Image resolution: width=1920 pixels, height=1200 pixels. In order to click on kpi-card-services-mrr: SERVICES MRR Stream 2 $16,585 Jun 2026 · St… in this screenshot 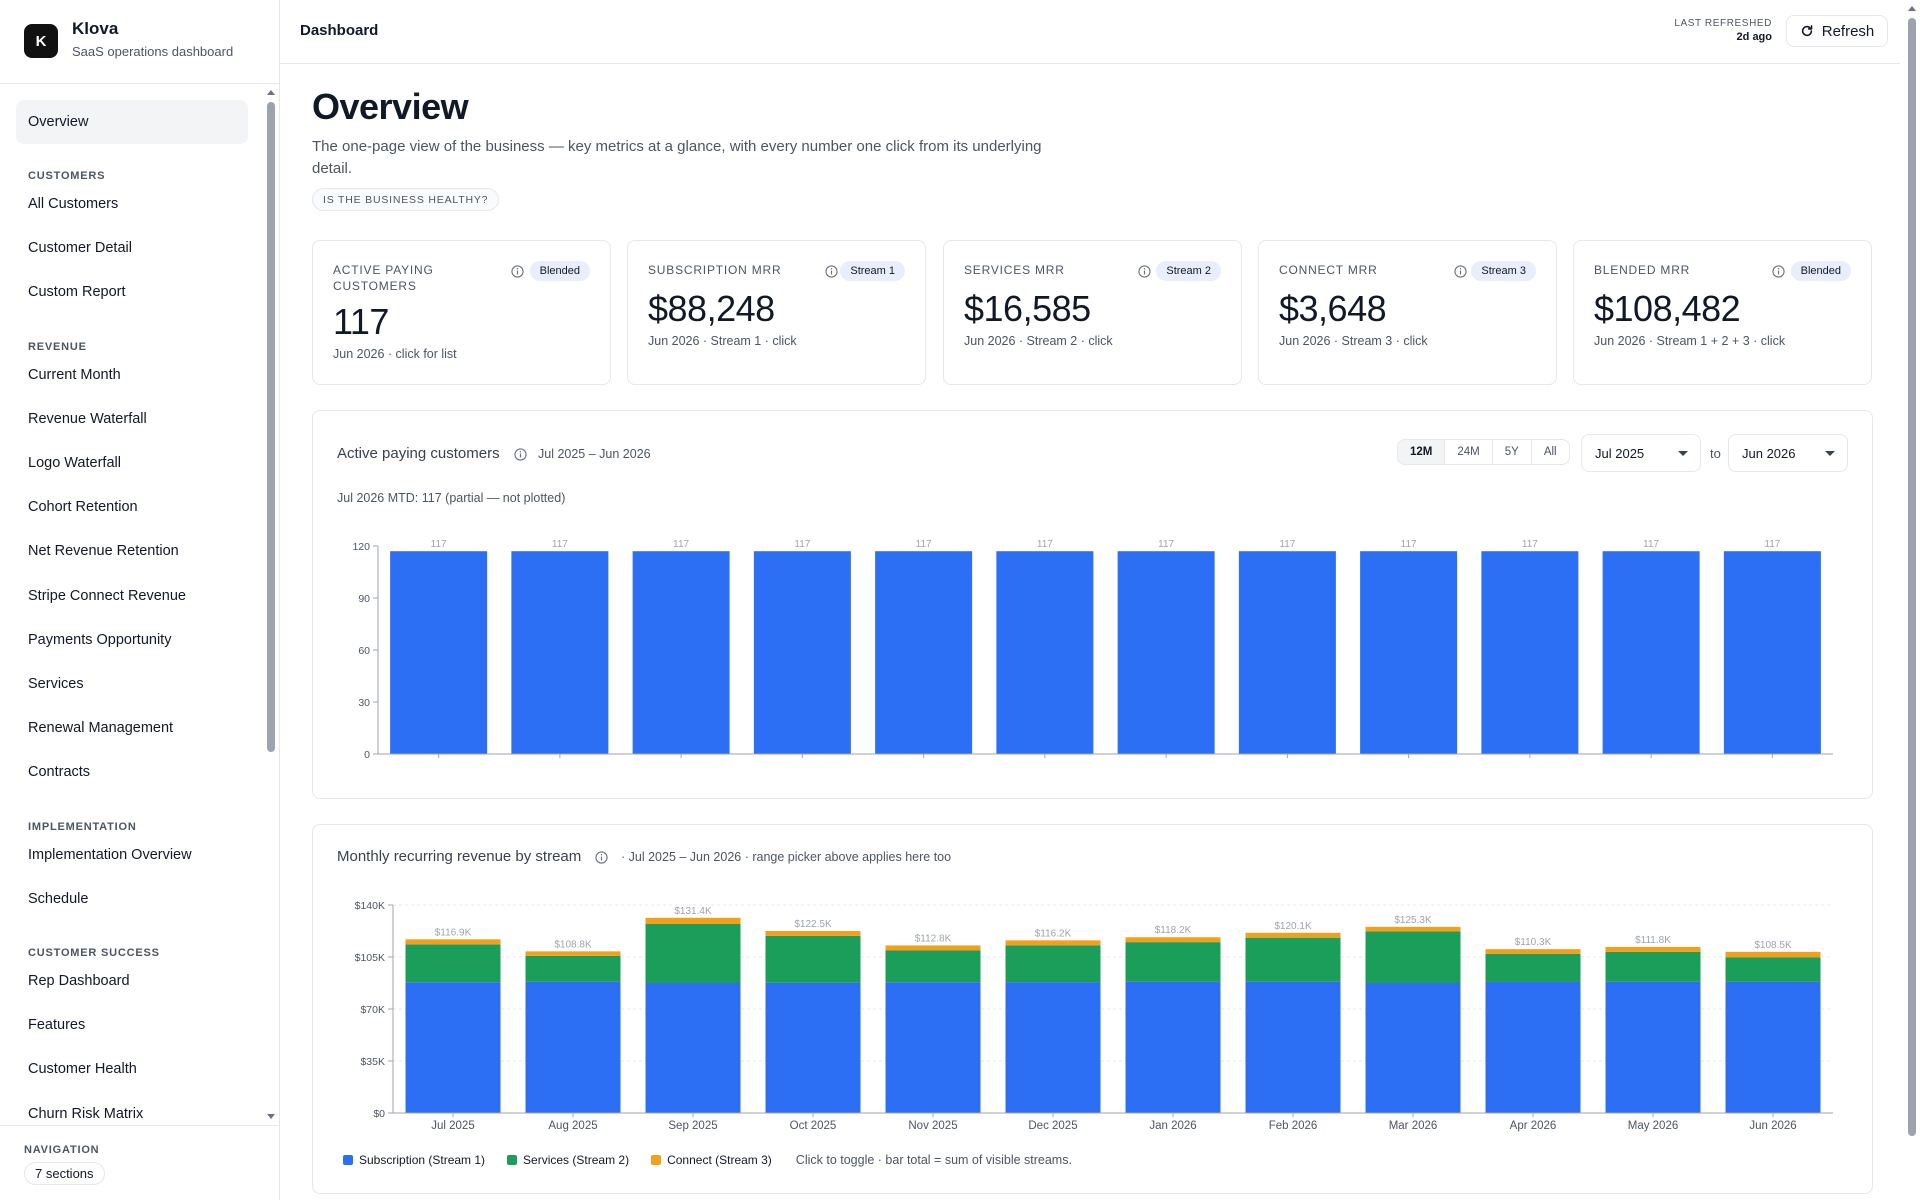, I will do `click(1092, 312)`.